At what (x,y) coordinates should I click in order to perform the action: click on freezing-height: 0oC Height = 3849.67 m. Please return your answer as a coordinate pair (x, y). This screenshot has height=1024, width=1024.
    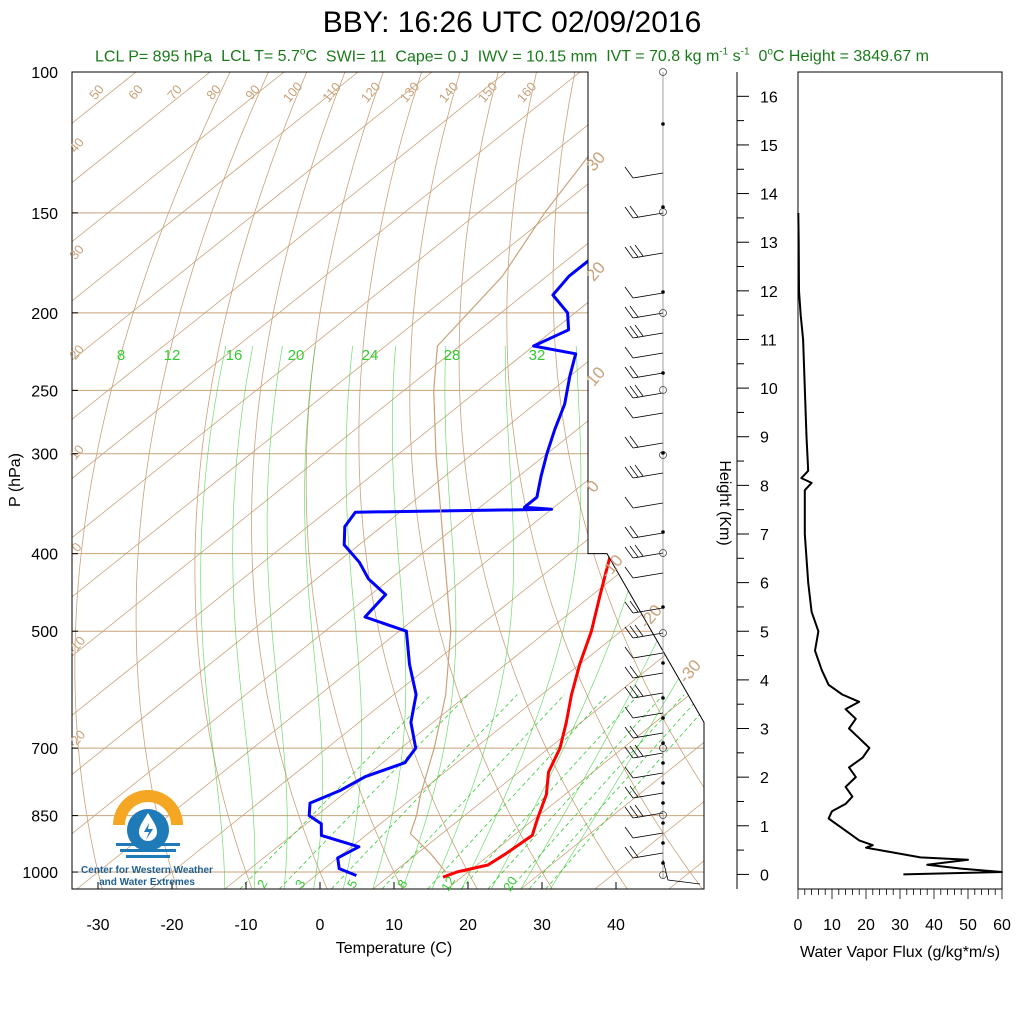
    Looking at the image, I should click on (843, 56).